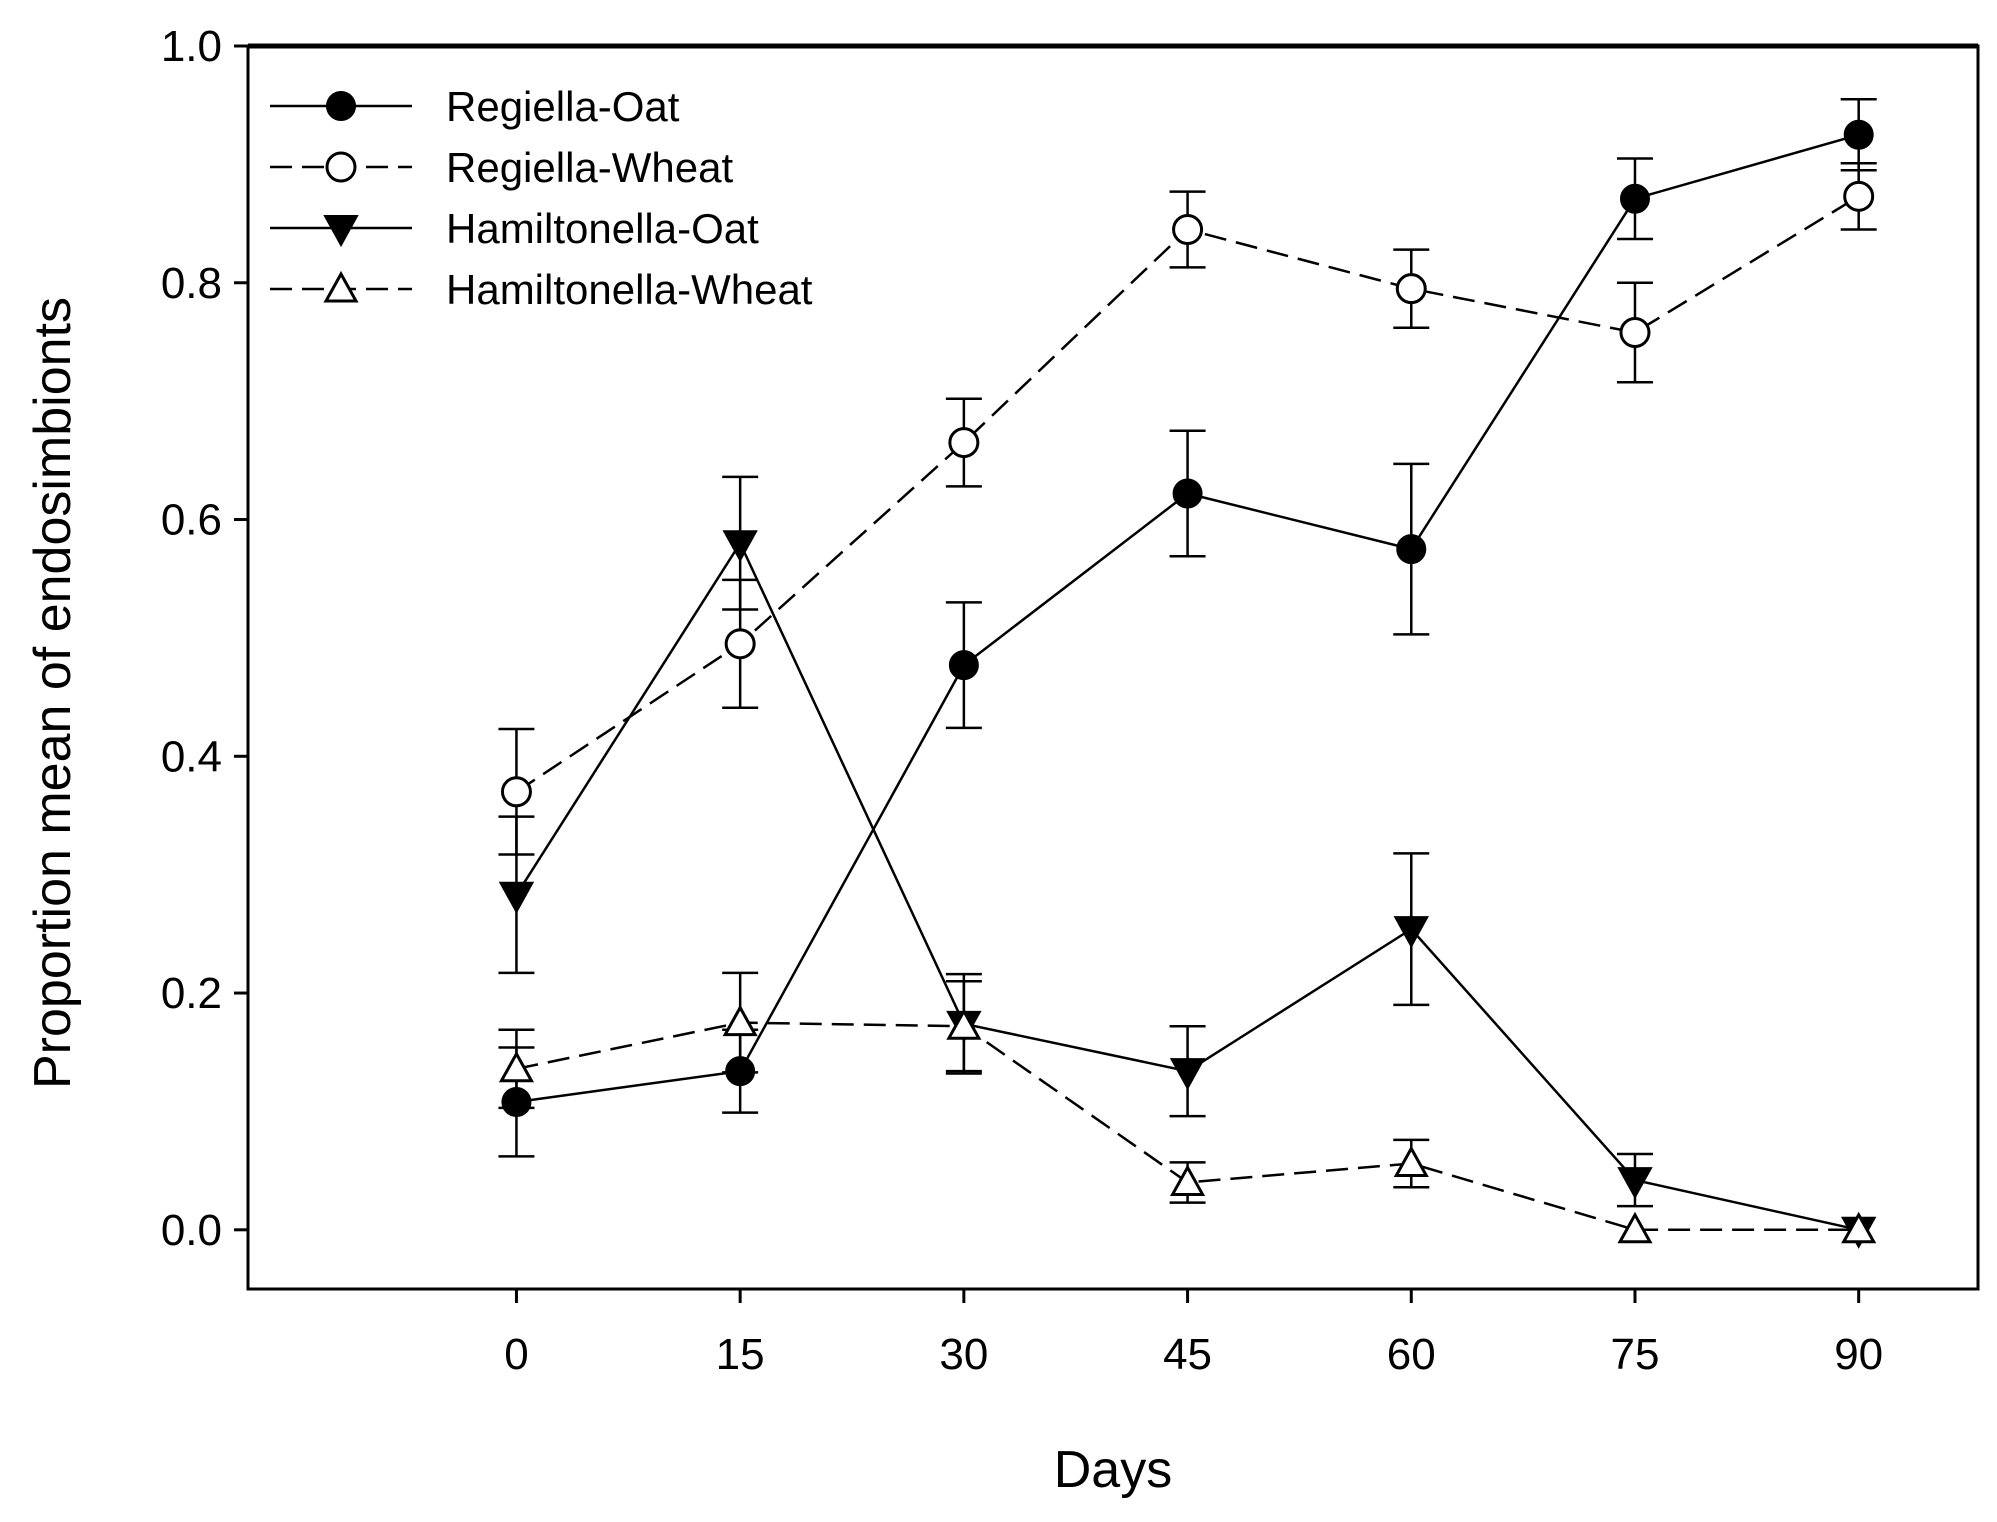  Describe the element at coordinates (1635, 1354) in the screenshot. I see `x-tick-label: 75` at that location.